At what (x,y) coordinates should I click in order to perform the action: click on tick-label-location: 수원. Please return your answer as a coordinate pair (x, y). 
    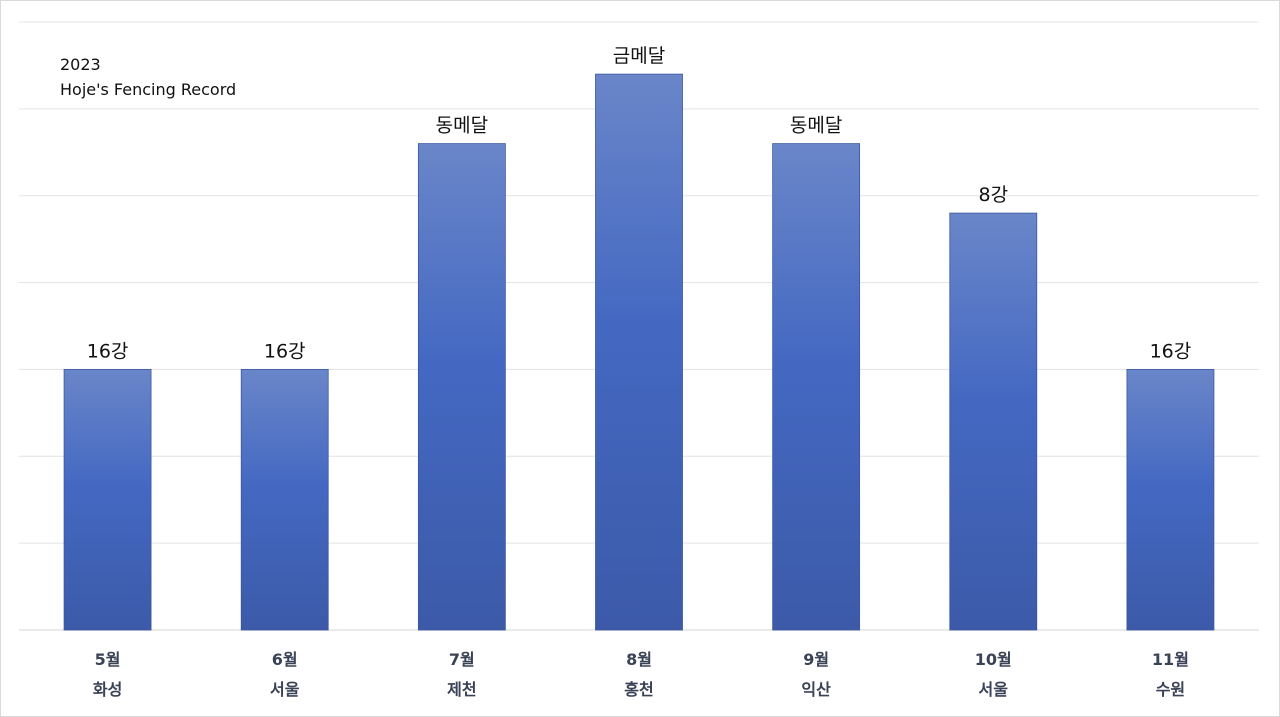
    Looking at the image, I should click on (1170, 689).